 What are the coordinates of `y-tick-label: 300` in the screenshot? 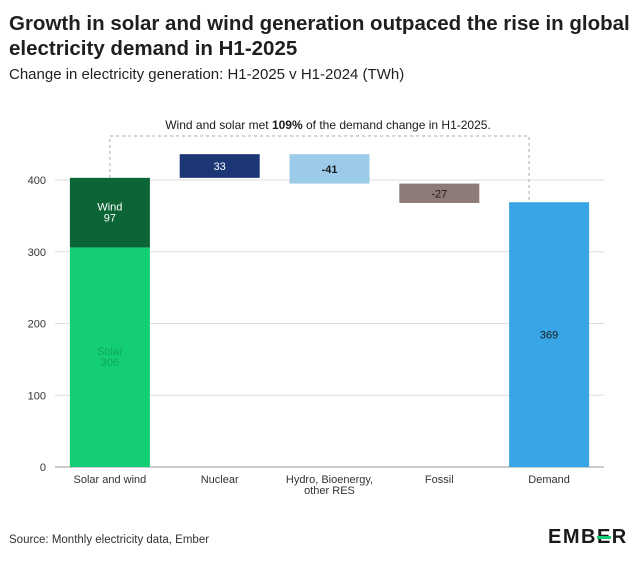 It's located at (37, 253).